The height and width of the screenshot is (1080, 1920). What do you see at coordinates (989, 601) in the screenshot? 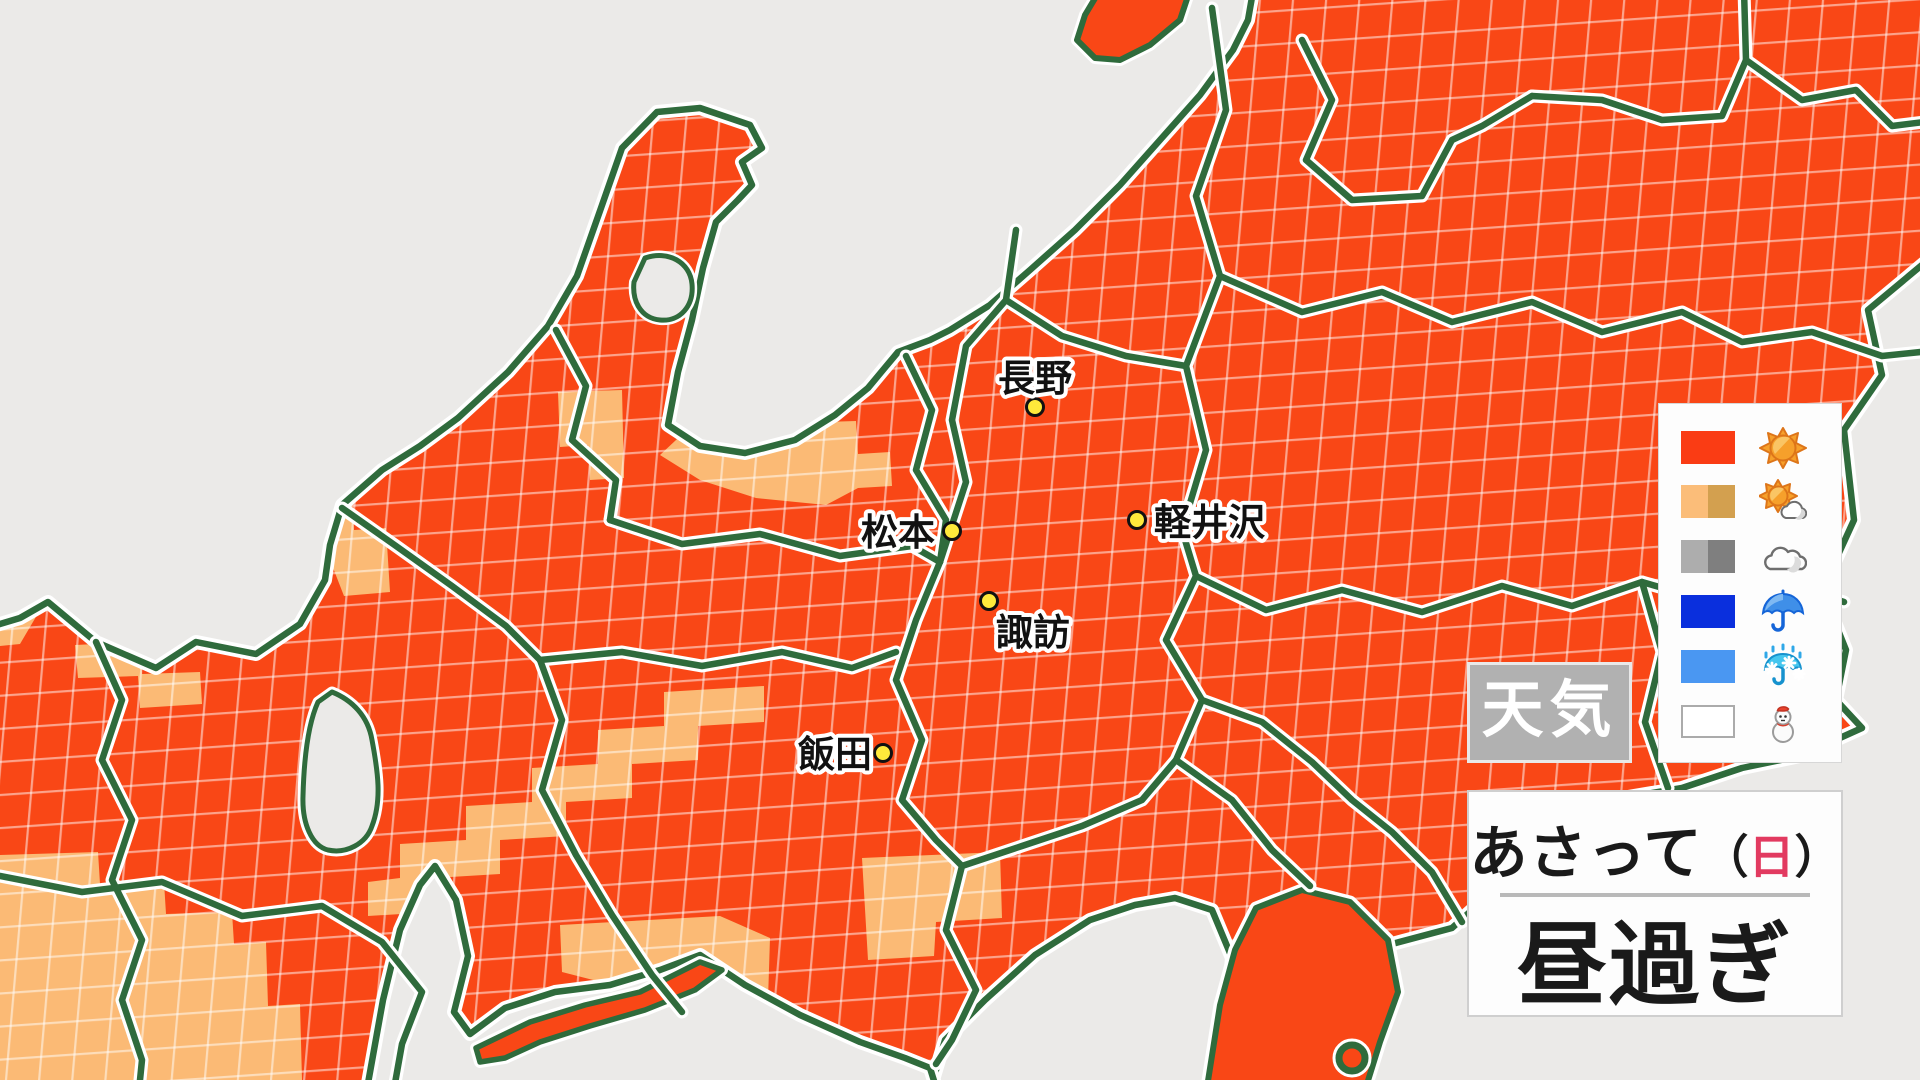
I see `city-dot-suwa` at bounding box center [989, 601].